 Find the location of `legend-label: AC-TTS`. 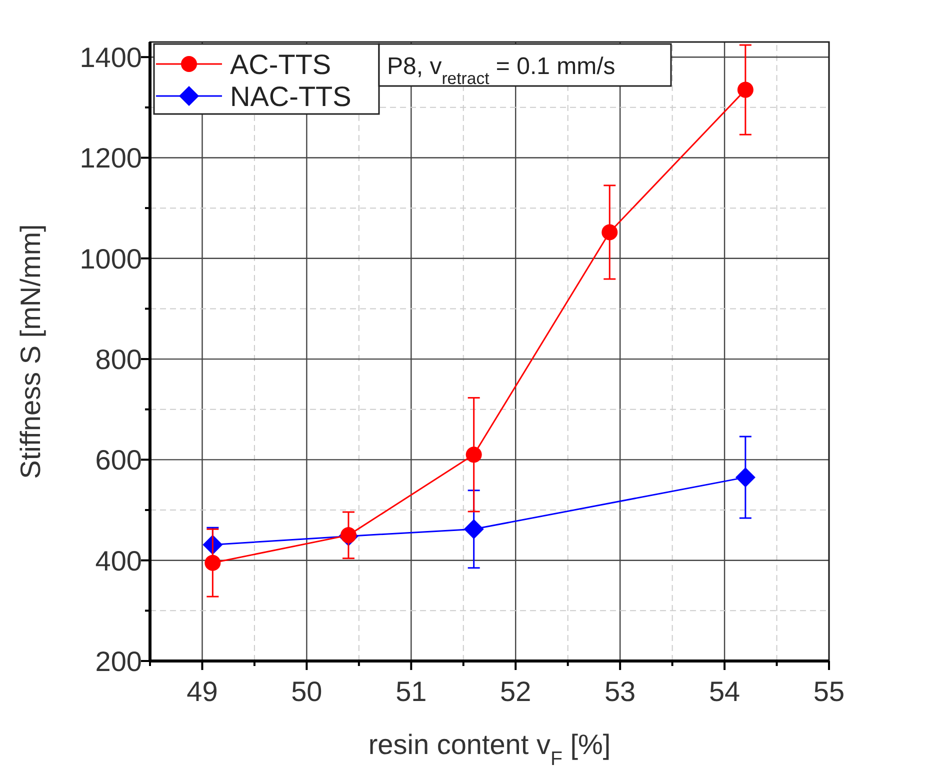

legend-label: AC-TTS is located at coordinates (281, 64).